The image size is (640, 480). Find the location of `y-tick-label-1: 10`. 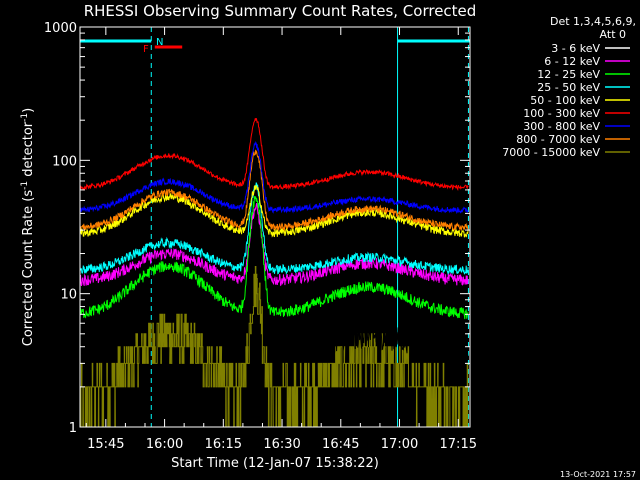

y-tick-label-1: 10 is located at coordinates (68, 295).